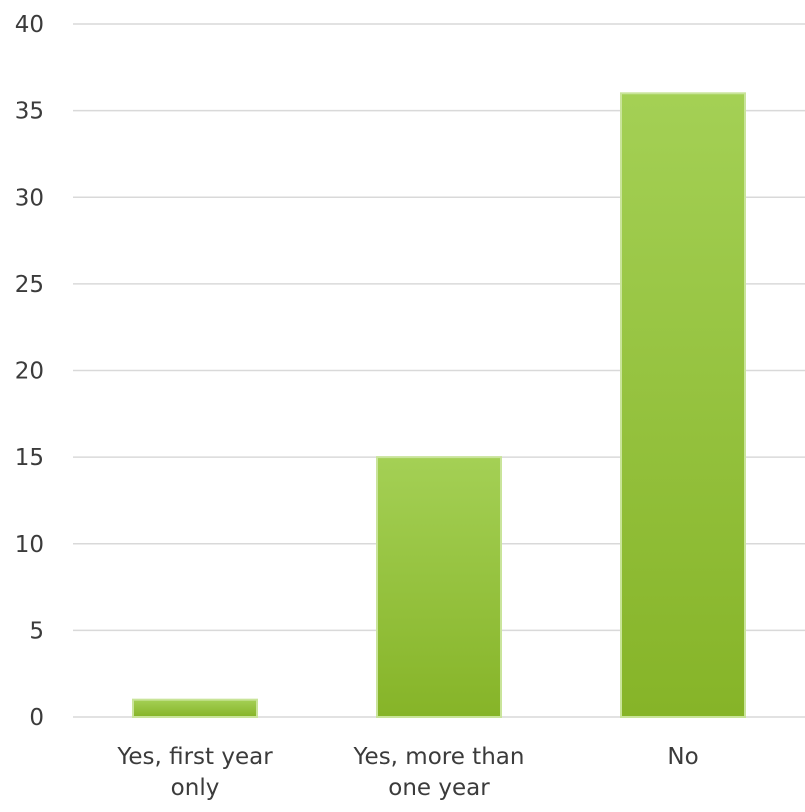 Image resolution: width=805 pixels, height=812 pixels. I want to click on x-category-label-line: one year, so click(439, 788).